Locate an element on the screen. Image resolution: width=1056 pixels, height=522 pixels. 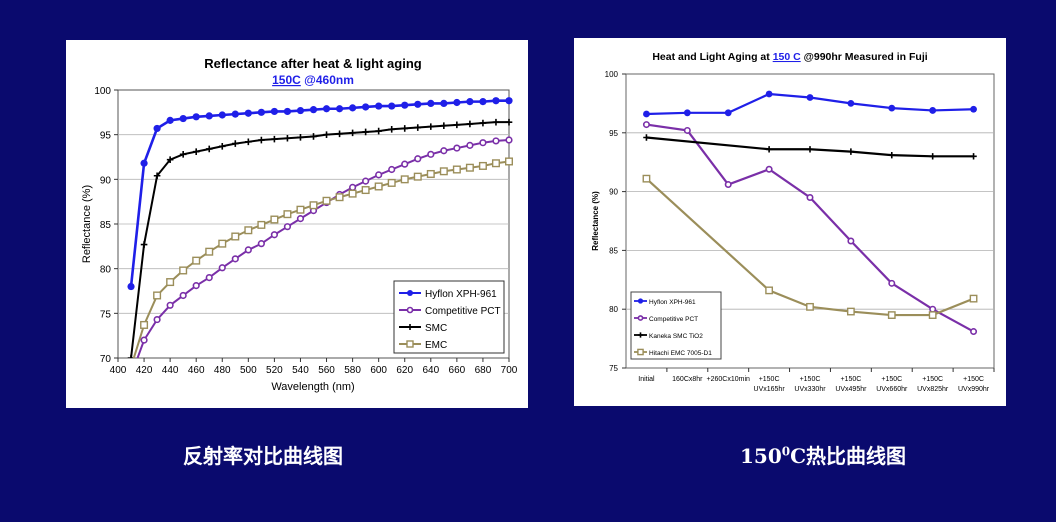
title-prefix: Heat and Light Aging at is located at coordinates (712, 57).